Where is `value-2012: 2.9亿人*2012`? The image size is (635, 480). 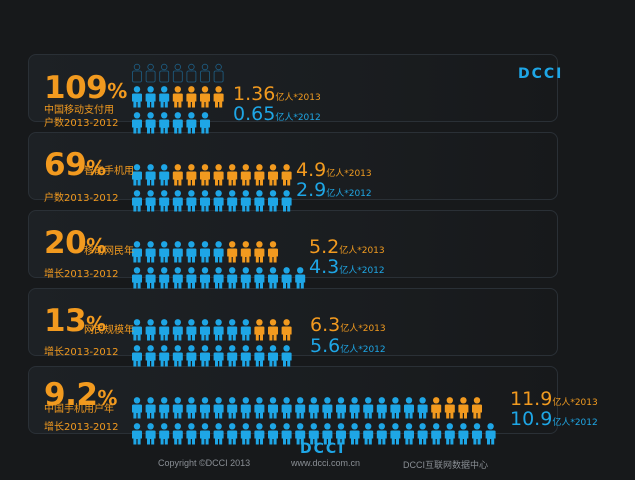 value-2012: 2.9亿人*2012 is located at coordinates (334, 190).